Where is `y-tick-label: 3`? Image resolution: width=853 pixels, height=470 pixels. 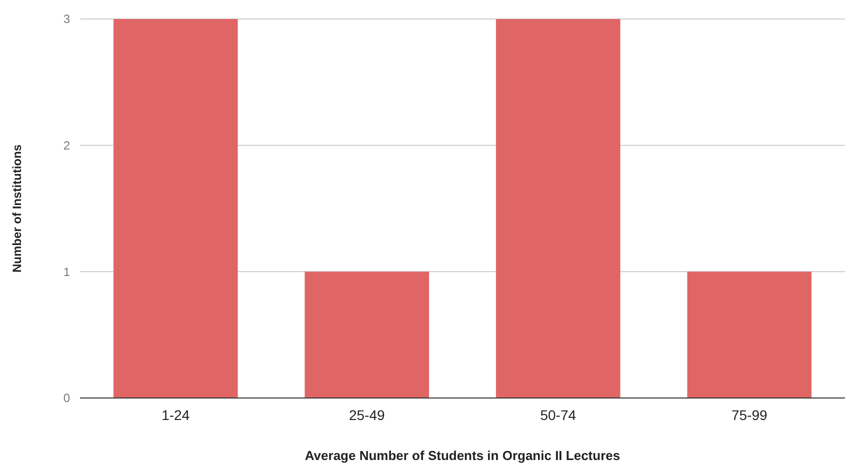
y-tick-label: 3 is located at coordinates (66, 19).